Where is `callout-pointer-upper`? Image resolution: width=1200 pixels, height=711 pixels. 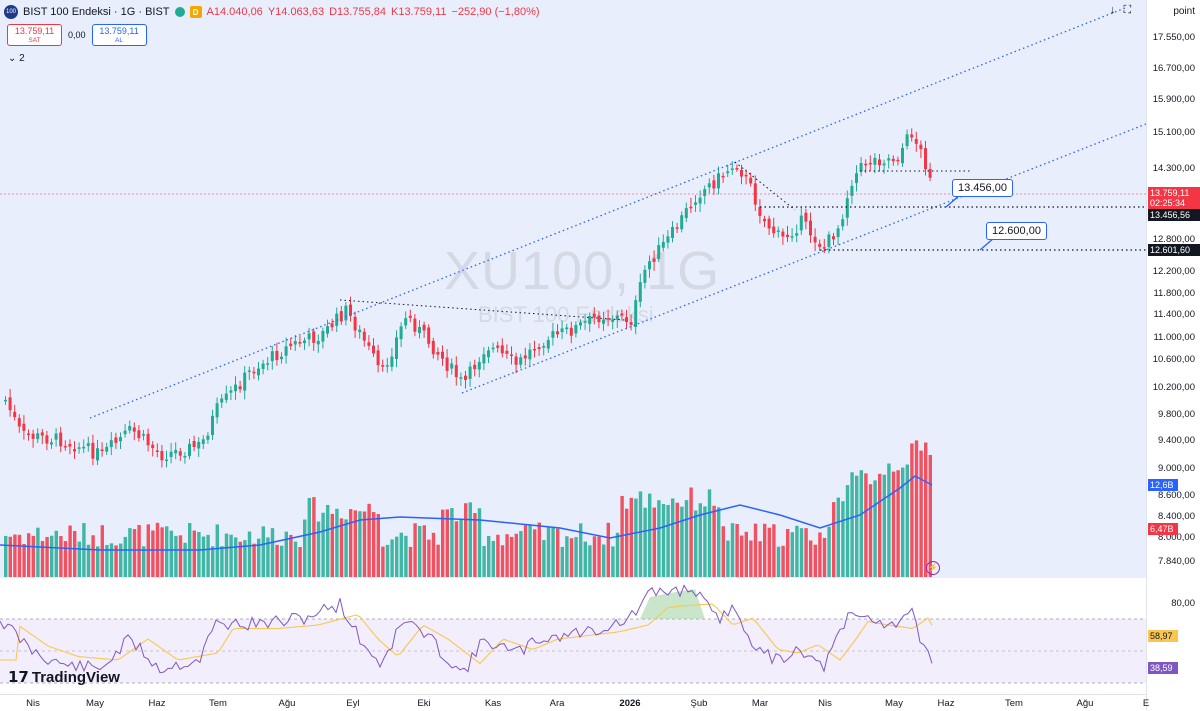 callout-pointer-upper is located at coordinates (953, 201).